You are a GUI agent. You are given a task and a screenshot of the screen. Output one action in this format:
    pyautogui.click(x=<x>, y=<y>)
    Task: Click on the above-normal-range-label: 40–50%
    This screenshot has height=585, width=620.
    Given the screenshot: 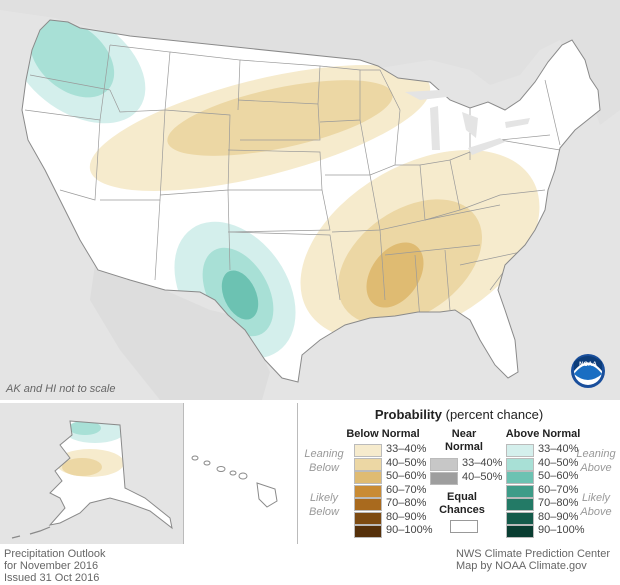 What is the action you would take?
    pyautogui.click(x=558, y=462)
    